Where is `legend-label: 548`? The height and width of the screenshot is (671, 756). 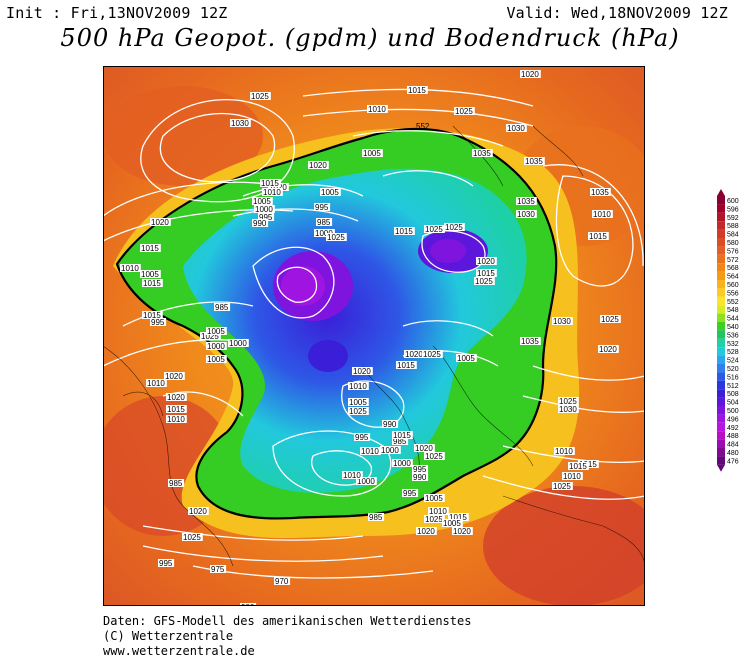
legend-label: 548 is located at coordinates (733, 310).